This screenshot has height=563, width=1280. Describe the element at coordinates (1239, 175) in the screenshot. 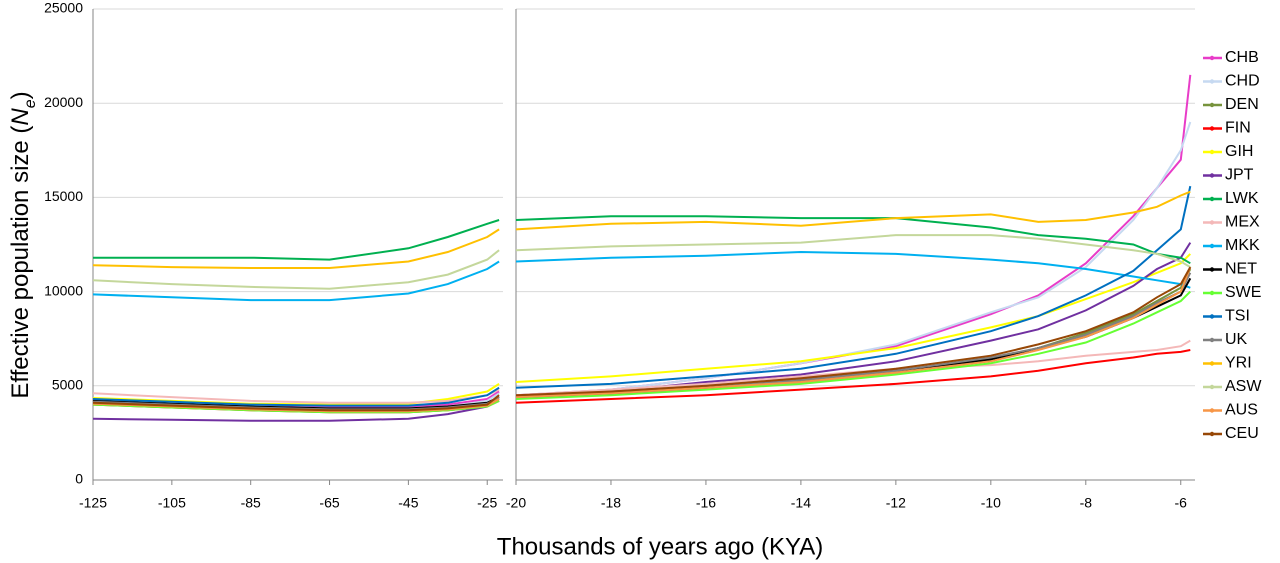

I see `legend-label: JPT` at that location.